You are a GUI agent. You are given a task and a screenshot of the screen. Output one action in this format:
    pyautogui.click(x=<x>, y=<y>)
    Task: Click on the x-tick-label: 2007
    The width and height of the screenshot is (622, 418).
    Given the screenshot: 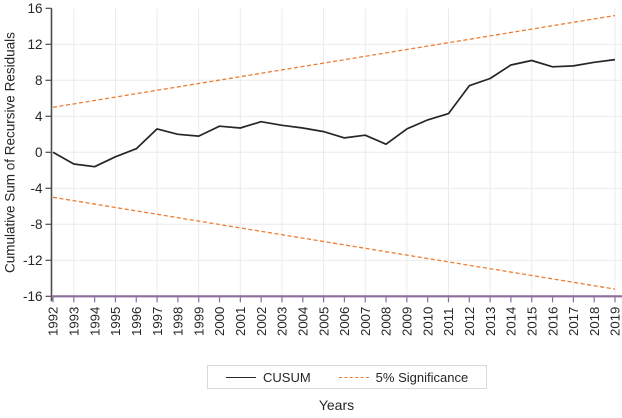 What is the action you would take?
    pyautogui.click(x=365, y=321)
    